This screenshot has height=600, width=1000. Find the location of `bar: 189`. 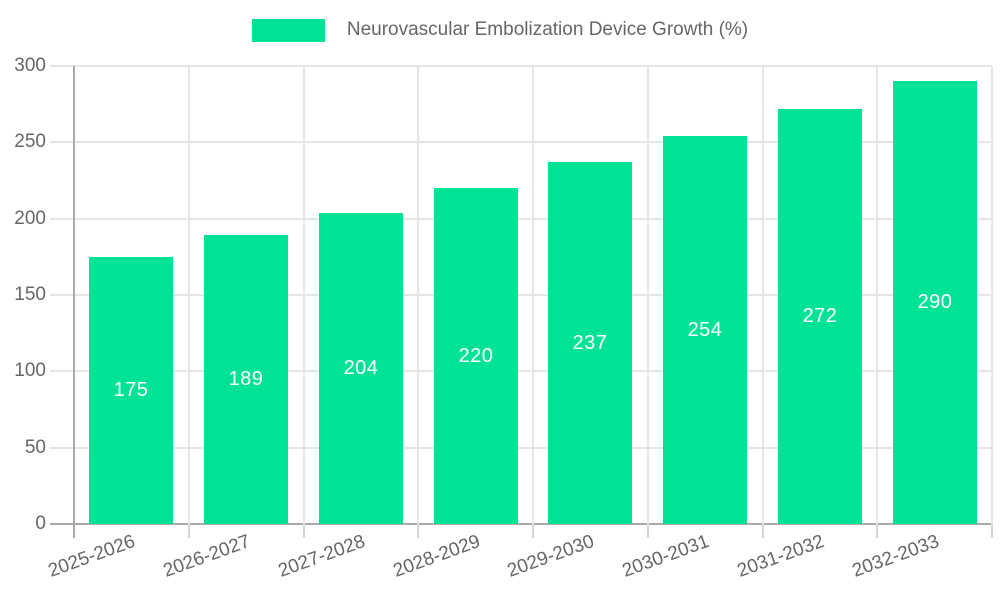

bar: 189 is located at coordinates (246, 379).